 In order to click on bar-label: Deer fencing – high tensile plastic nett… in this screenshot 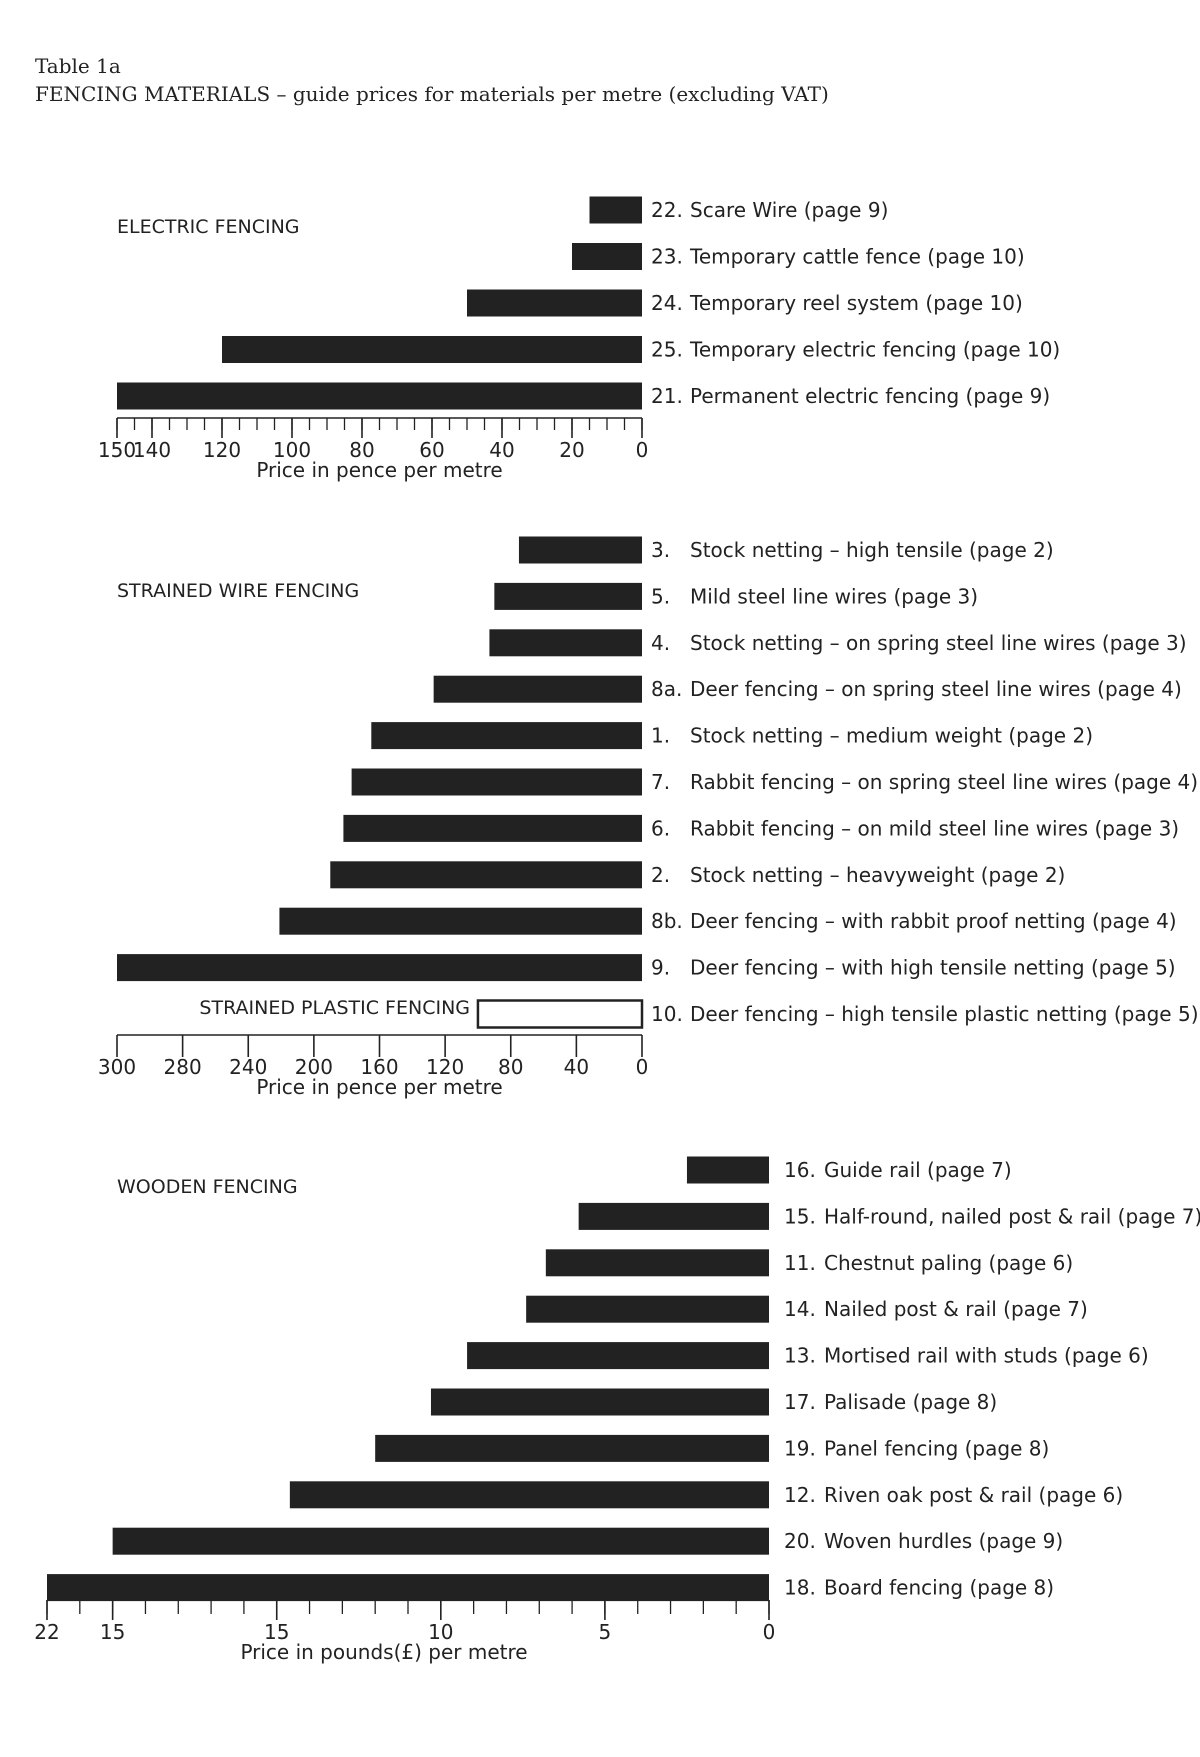, I will do `click(944, 1014)`.